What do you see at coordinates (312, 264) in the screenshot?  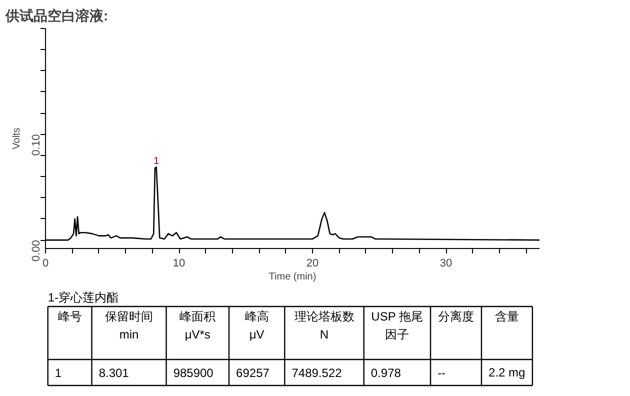 I see `x-tick-label: 20` at bounding box center [312, 264].